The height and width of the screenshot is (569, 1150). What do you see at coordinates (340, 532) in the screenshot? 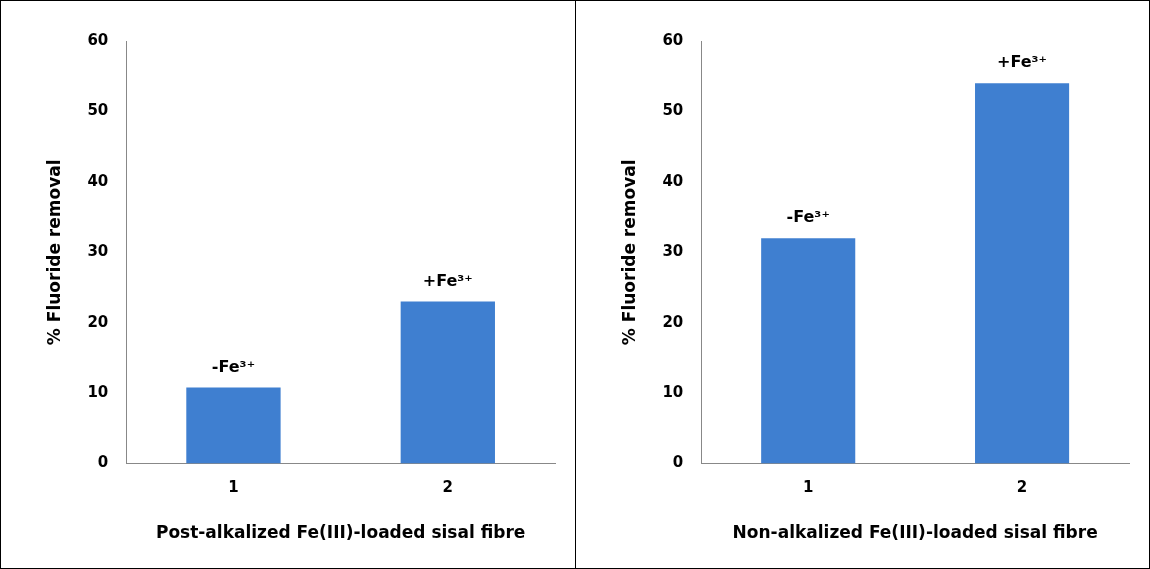
I see `x-axis-title: Post-alkalized Fe(III)-loaded sisal fibre` at bounding box center [340, 532].